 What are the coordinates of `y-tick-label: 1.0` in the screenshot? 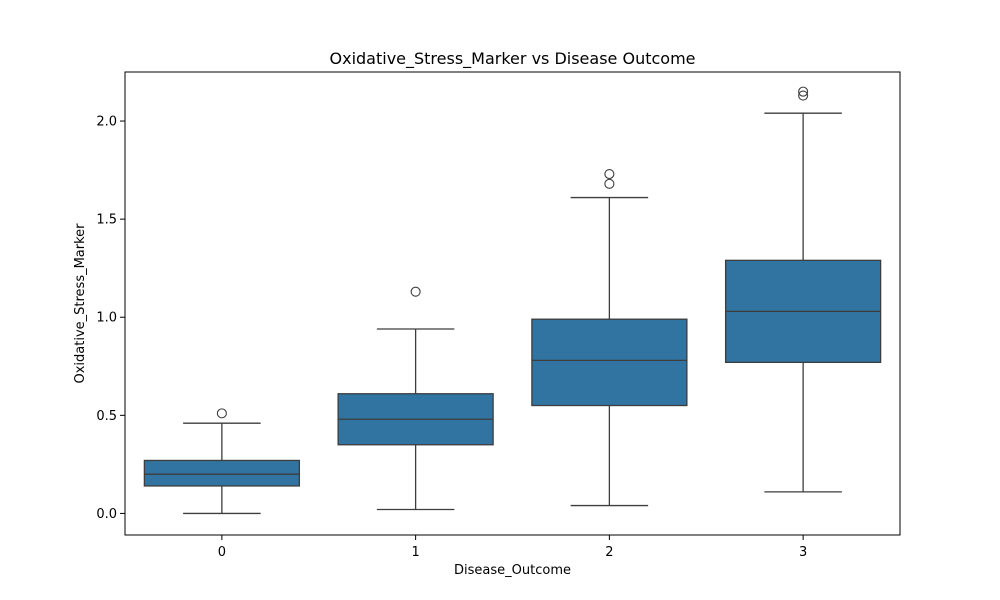 It's located at (106, 318).